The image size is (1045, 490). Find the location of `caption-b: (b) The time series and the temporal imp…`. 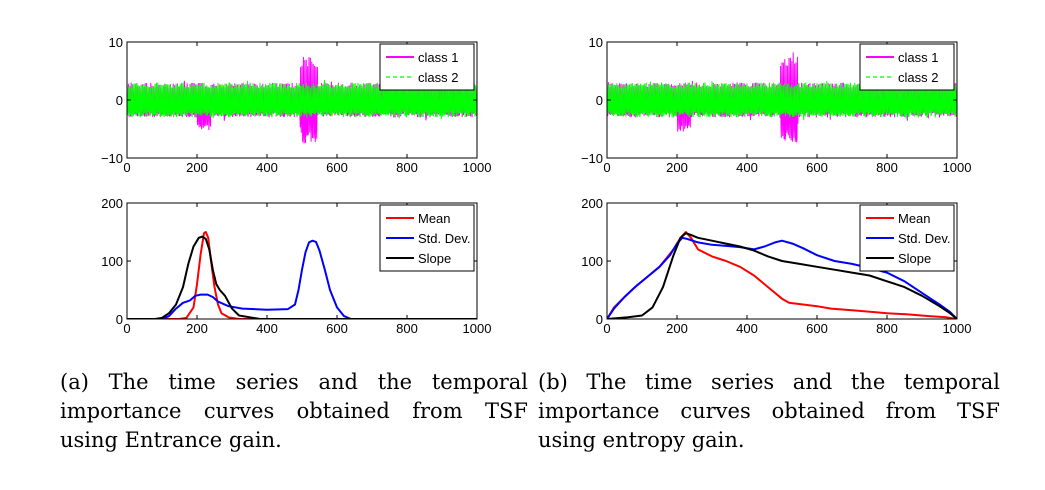

caption-b: (b) The time series and the temporal imp… is located at coordinates (769, 411).